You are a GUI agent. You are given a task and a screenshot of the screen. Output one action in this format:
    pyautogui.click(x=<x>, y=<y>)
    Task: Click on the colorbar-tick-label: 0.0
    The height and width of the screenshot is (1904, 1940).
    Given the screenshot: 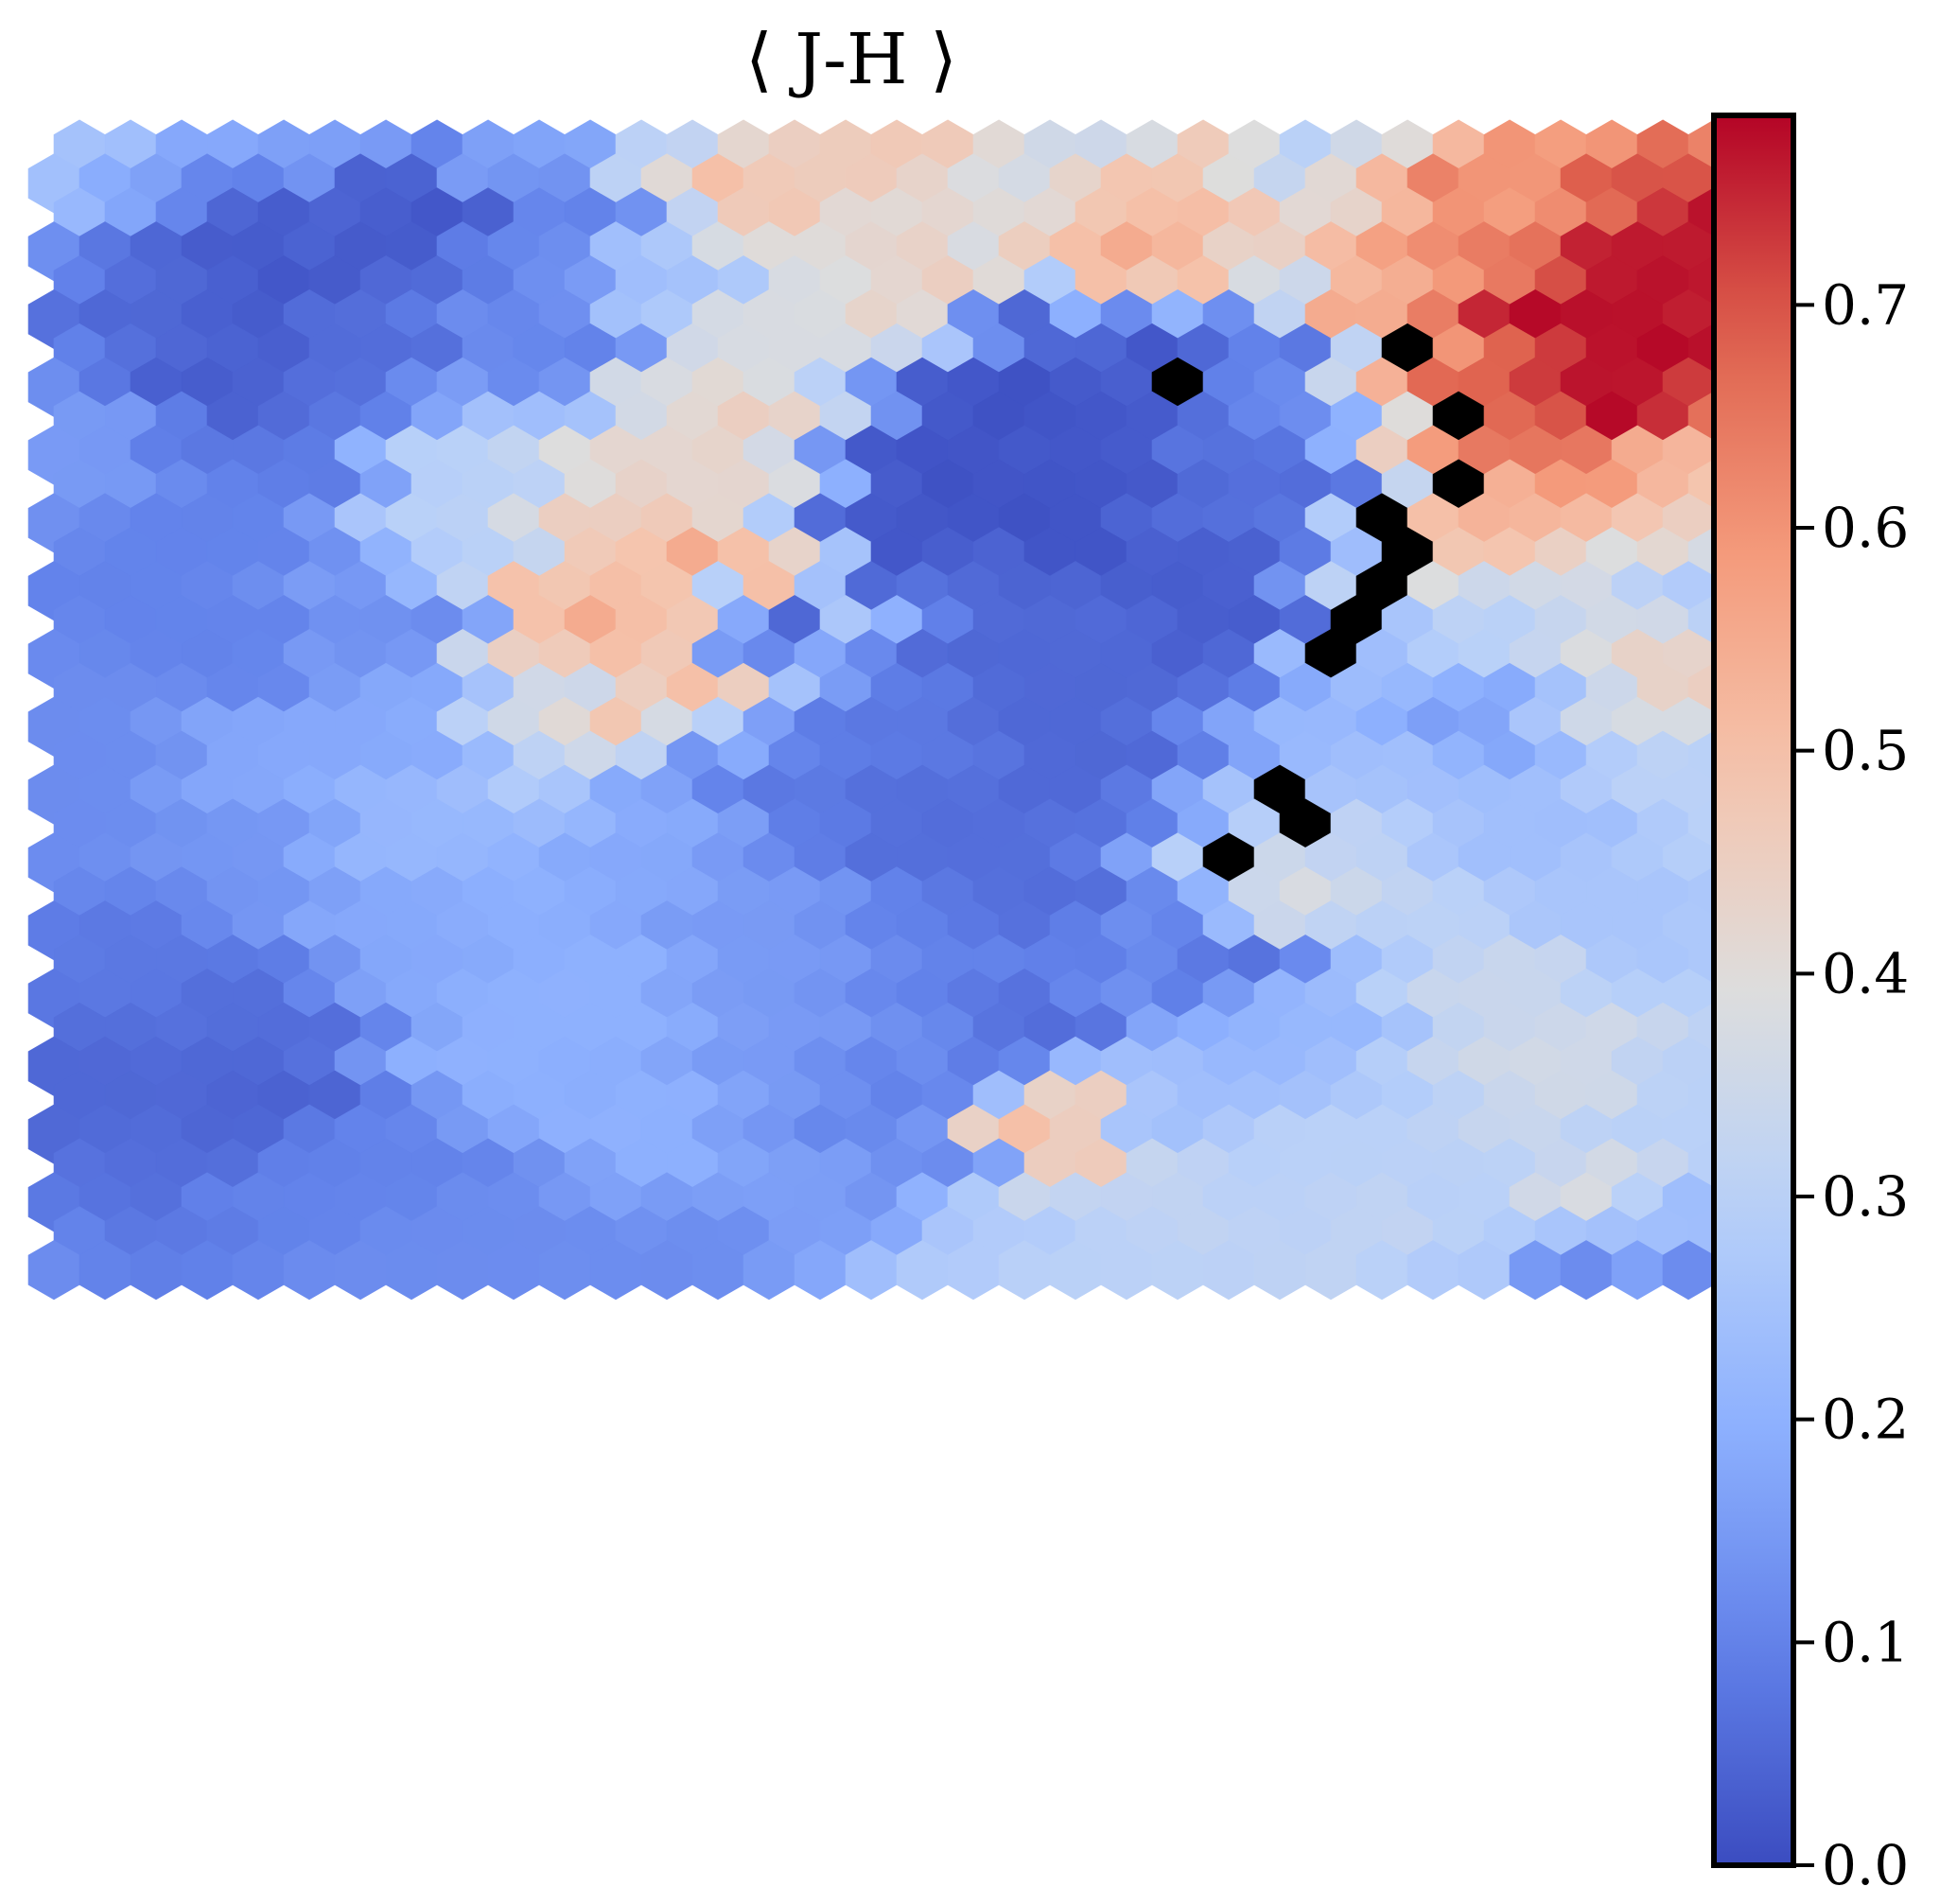 What is the action you would take?
    pyautogui.click(x=1865, y=1865)
    